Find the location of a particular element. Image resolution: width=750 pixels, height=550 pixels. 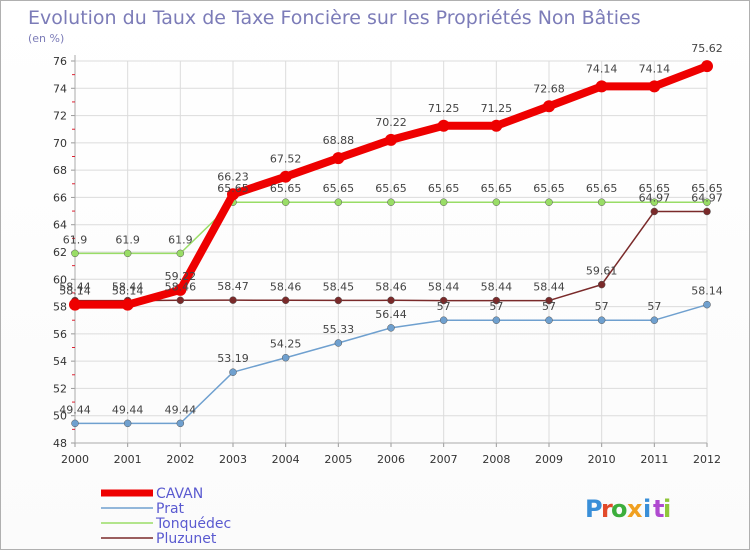

y-tick-label: 60 is located at coordinates (60, 279).